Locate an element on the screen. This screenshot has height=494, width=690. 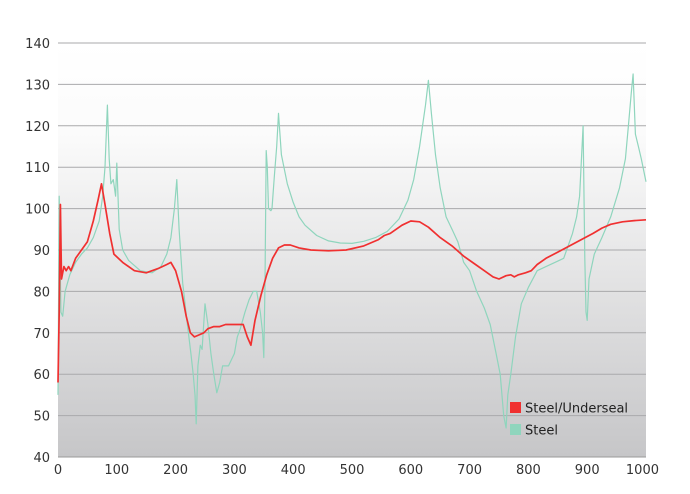
y-tick-label: 110 is located at coordinates (37, 168).